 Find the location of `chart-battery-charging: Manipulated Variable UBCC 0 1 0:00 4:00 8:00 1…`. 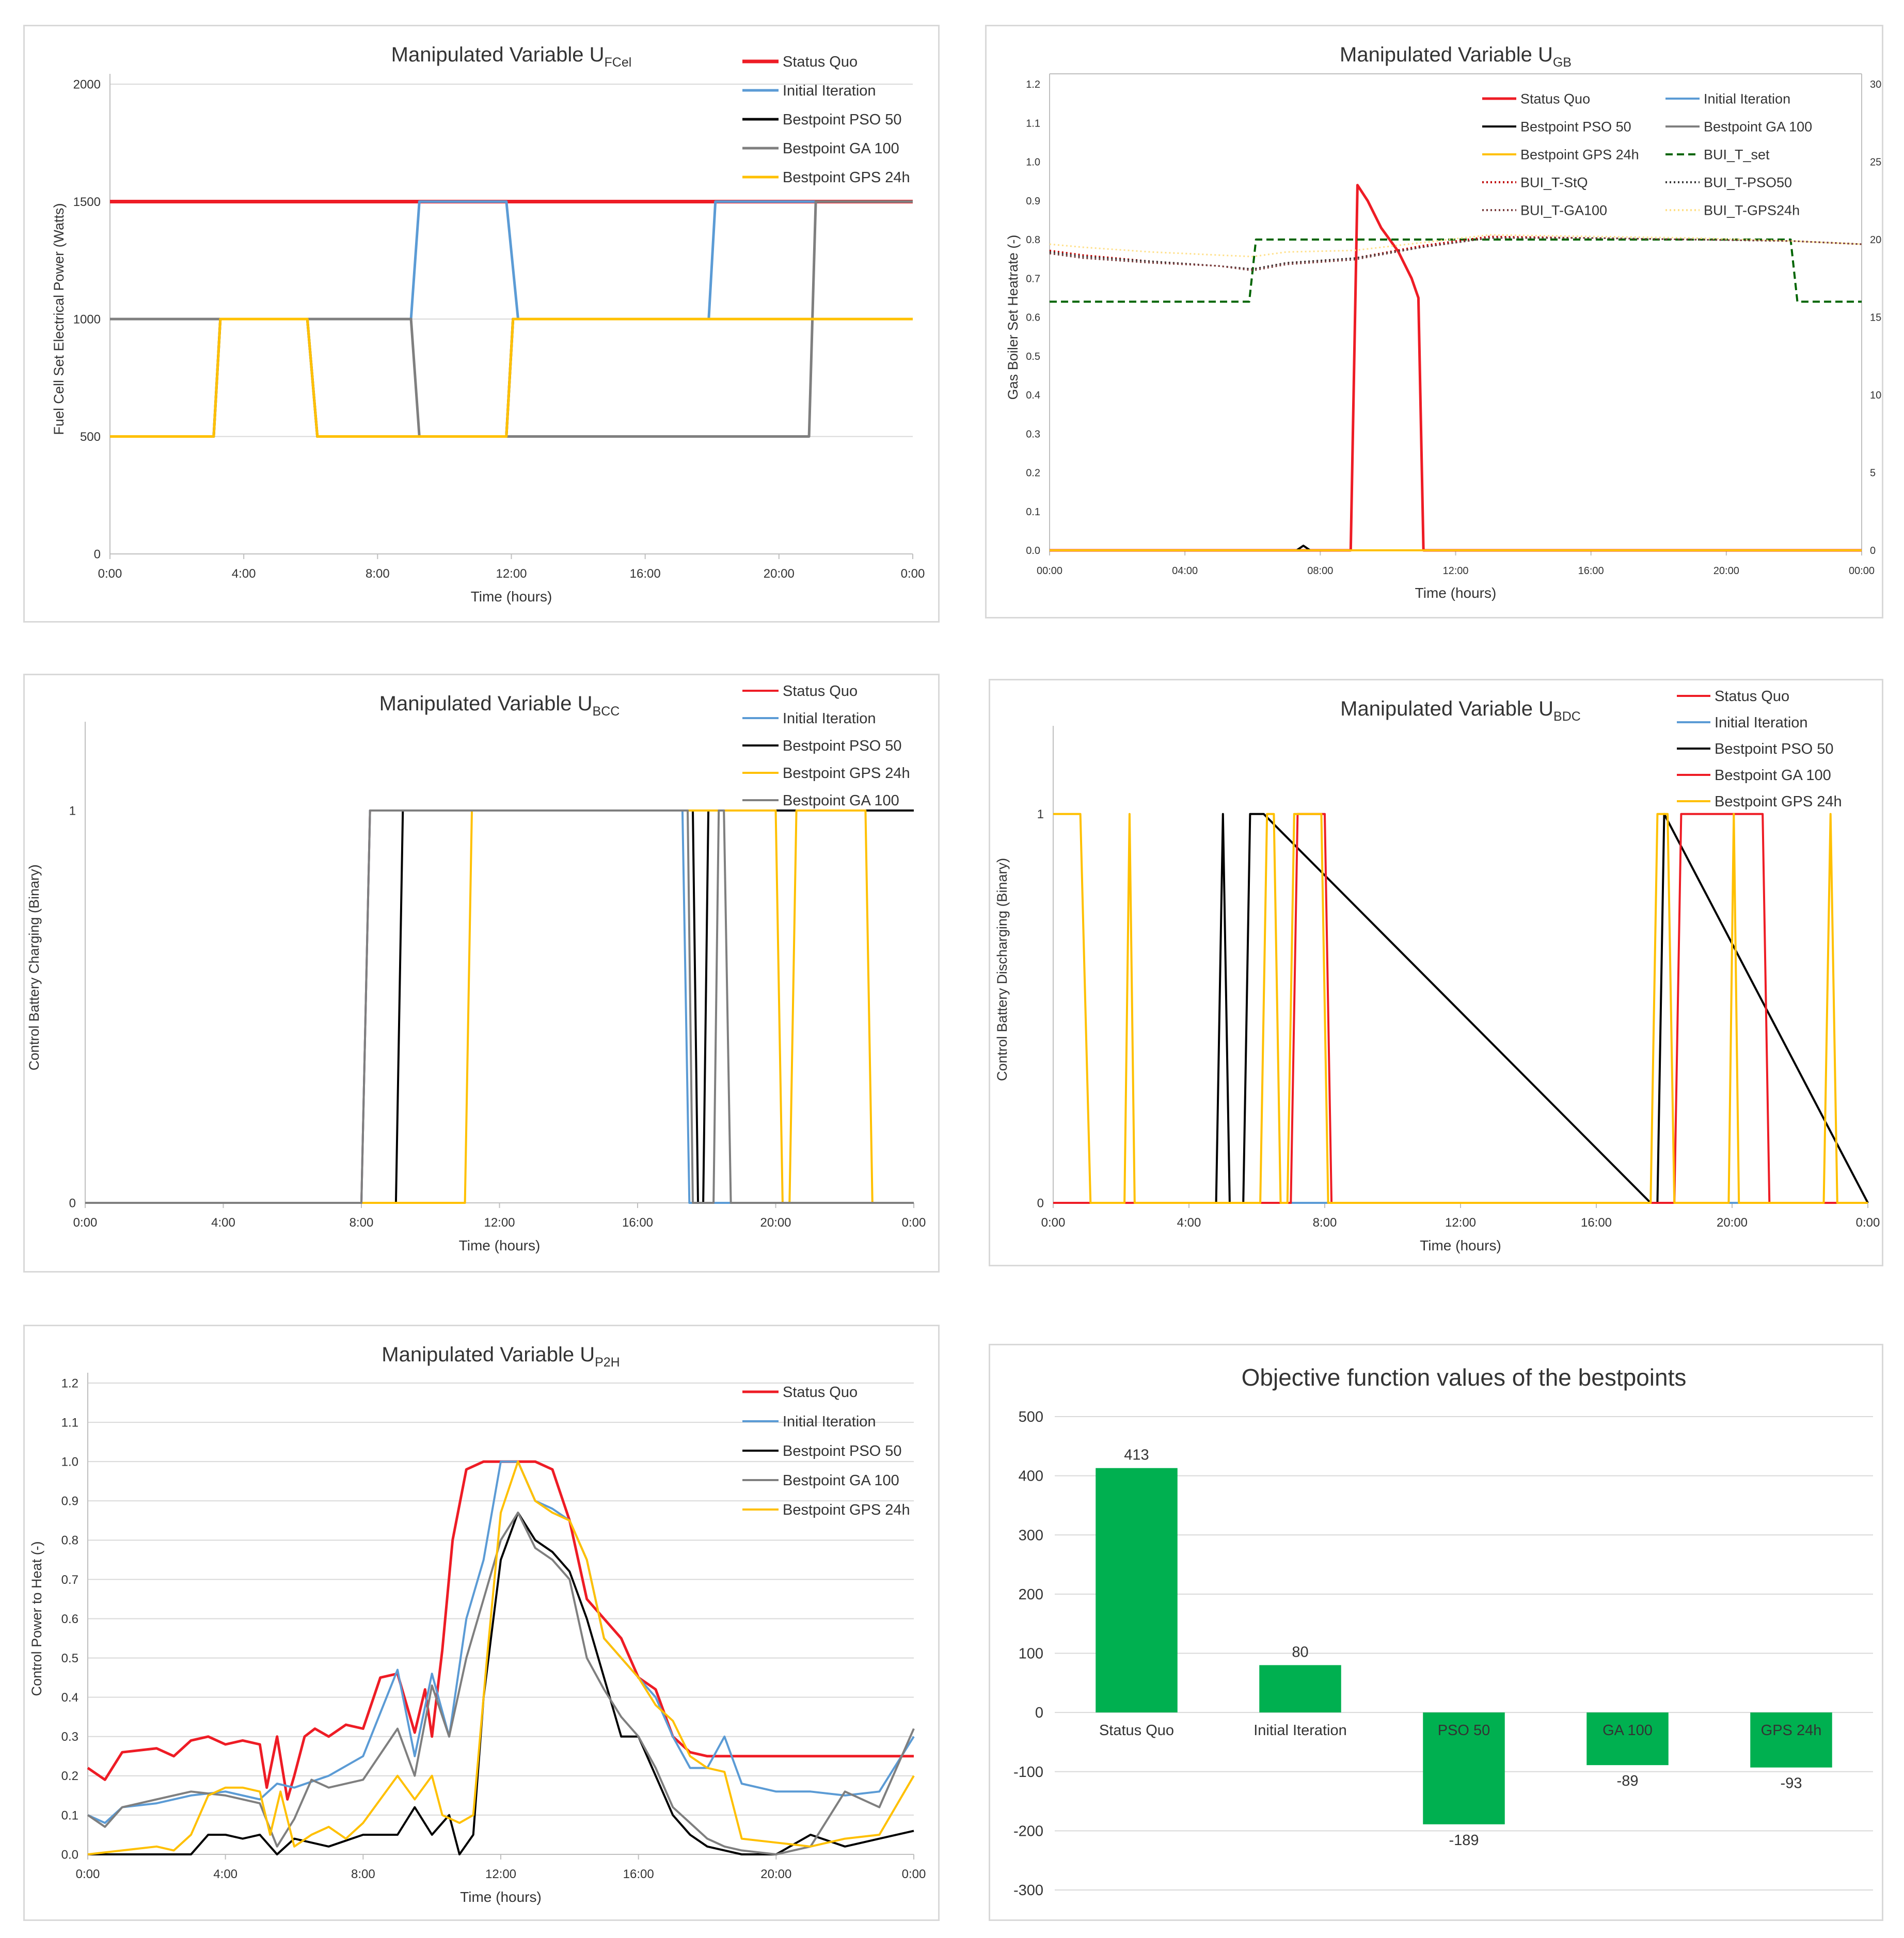

chart-battery-charging: Manipulated Variable UBCC 0 1 0:00 4:00 8:00 1… is located at coordinates (482, 973).